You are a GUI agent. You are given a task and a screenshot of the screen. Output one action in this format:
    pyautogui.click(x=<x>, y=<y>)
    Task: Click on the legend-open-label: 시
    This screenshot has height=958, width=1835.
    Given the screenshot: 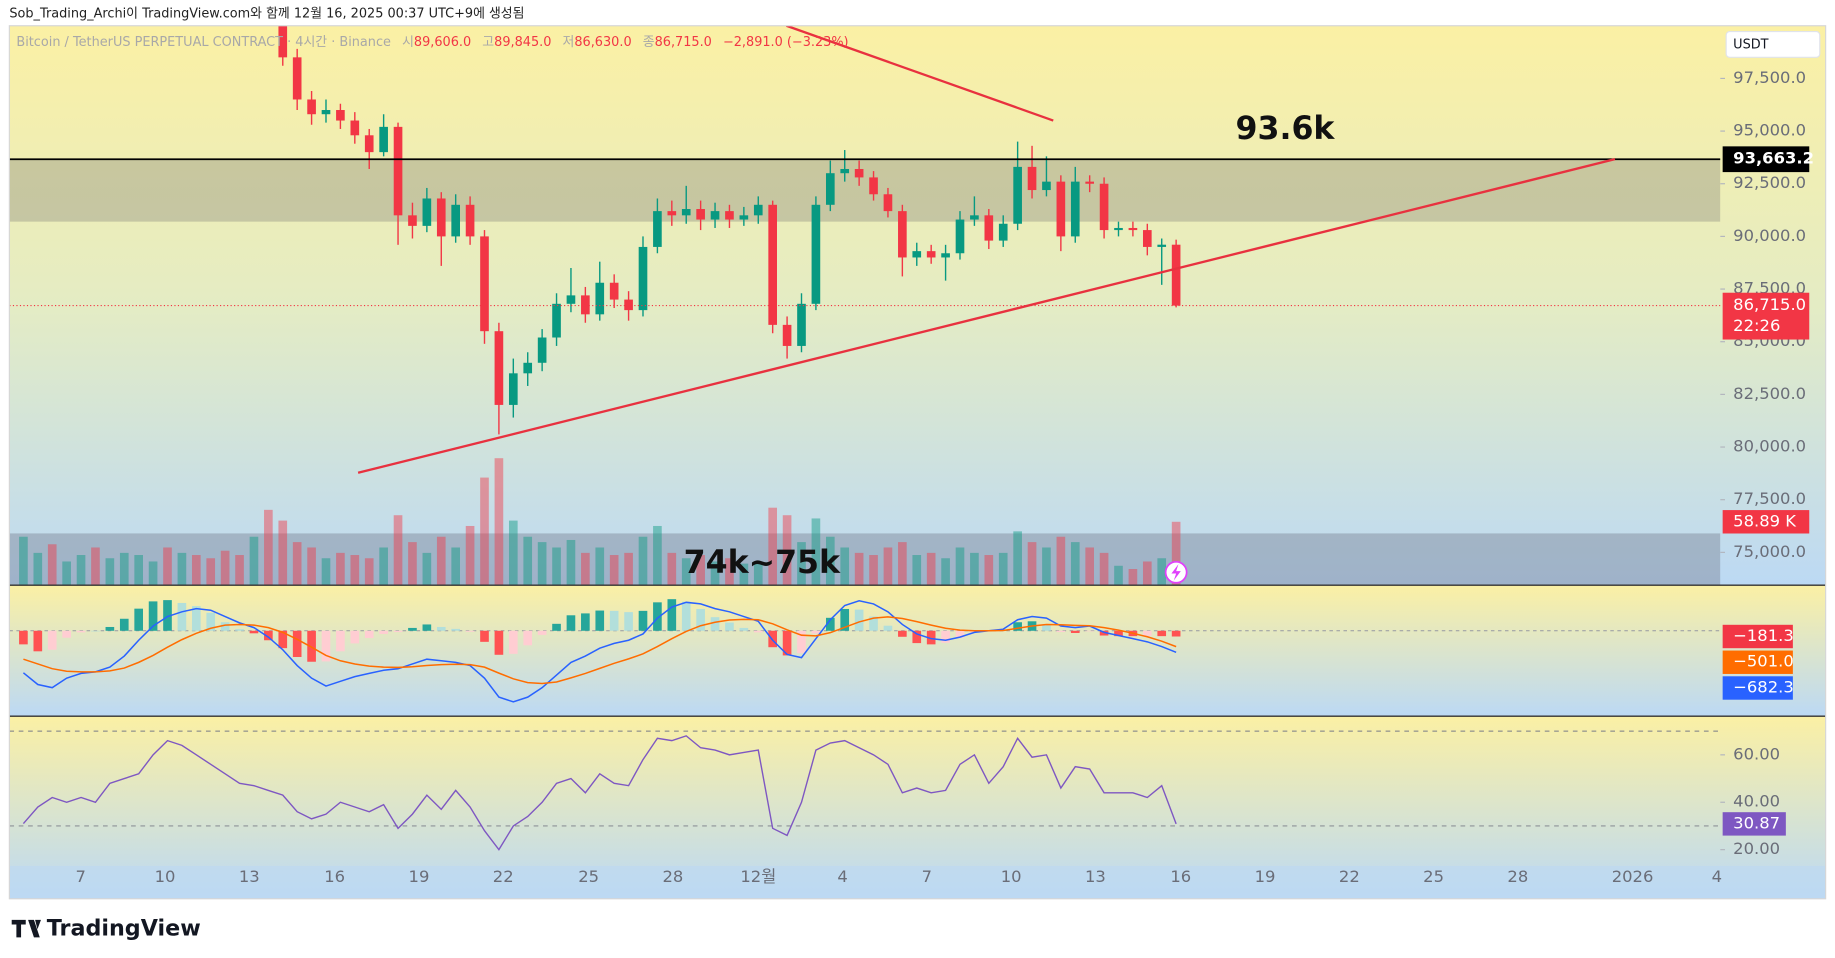 What is the action you would take?
    pyautogui.click(x=408, y=42)
    